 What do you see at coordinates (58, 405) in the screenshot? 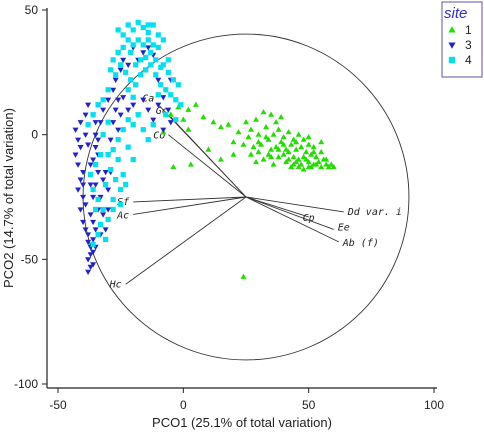
I see `x-tick-label: -50` at bounding box center [58, 405].